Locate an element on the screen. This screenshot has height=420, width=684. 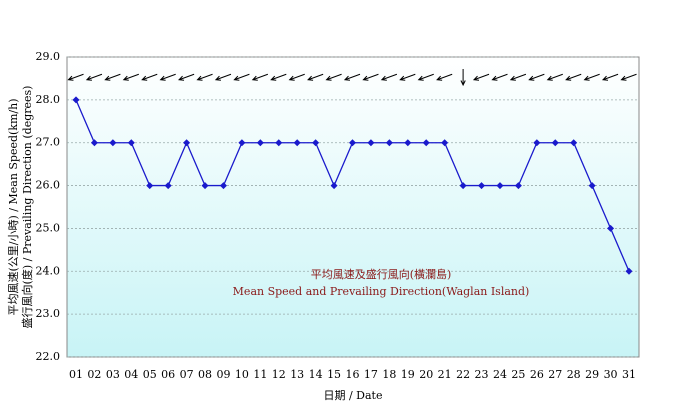
y-tick-label: 23.0 is located at coordinates (48, 313).